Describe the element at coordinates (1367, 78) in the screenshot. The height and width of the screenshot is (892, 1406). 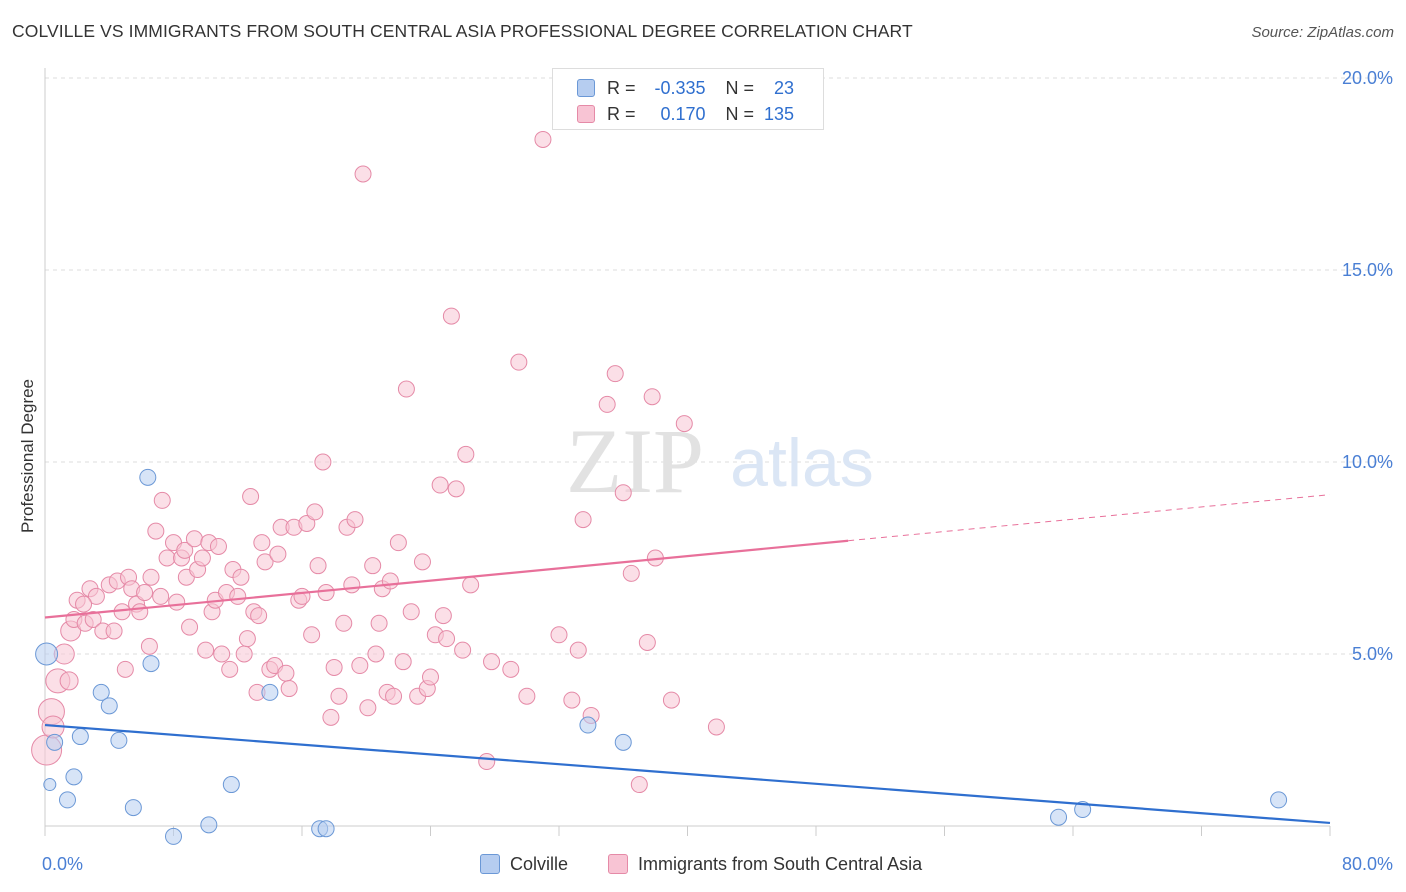
I see `y-tick-label: 20.0%` at that location.